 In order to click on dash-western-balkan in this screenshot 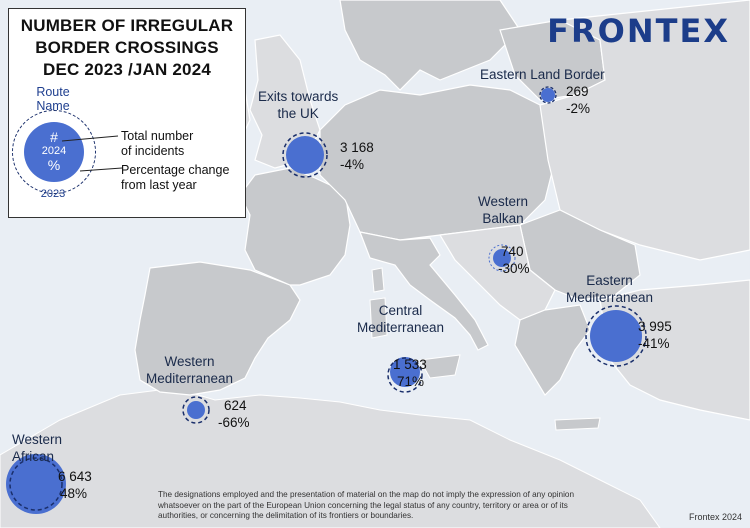, I will do `click(502, 258)`.